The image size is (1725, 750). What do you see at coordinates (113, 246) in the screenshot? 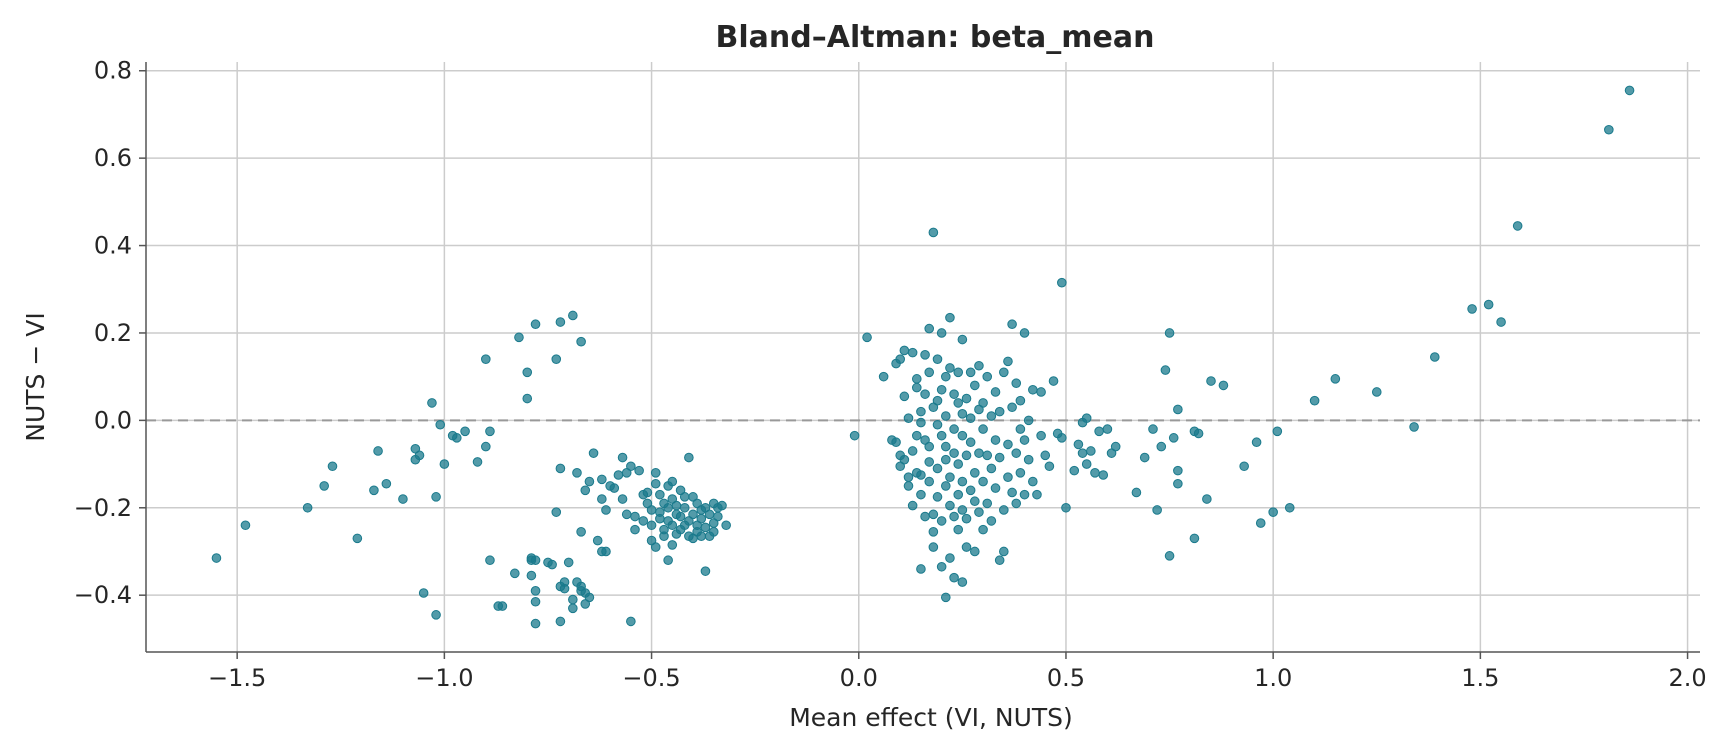
I see `y-tick-label: 0.4` at bounding box center [113, 246].